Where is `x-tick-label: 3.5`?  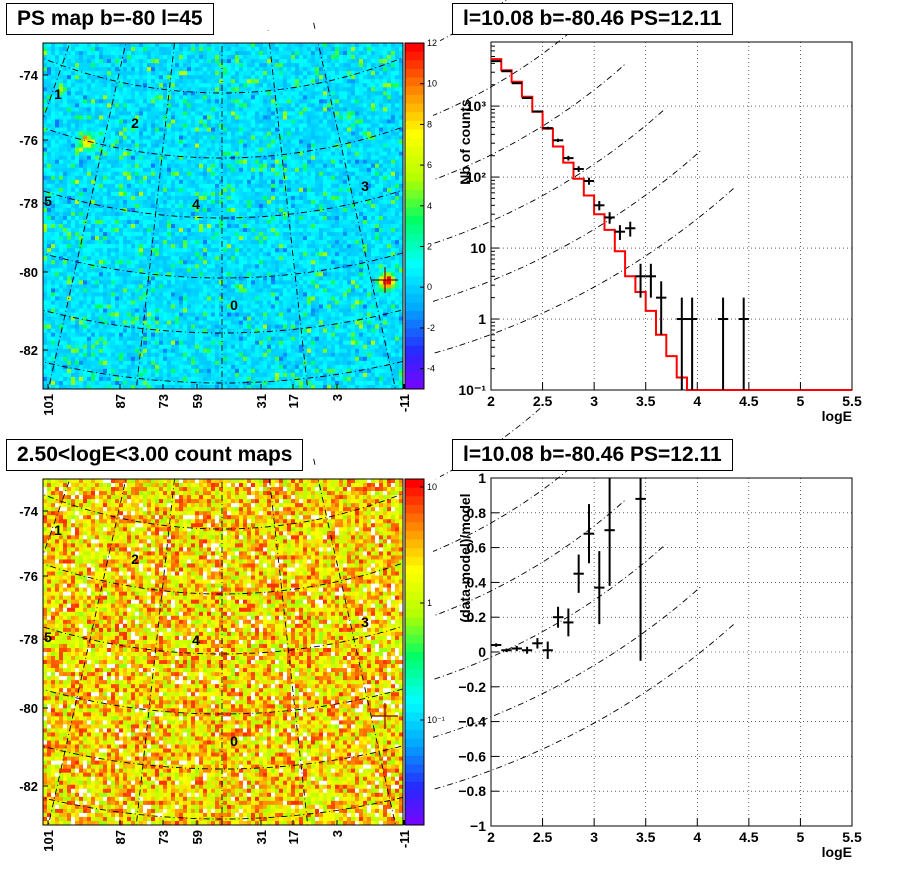 x-tick-label: 3.5 is located at coordinates (646, 401).